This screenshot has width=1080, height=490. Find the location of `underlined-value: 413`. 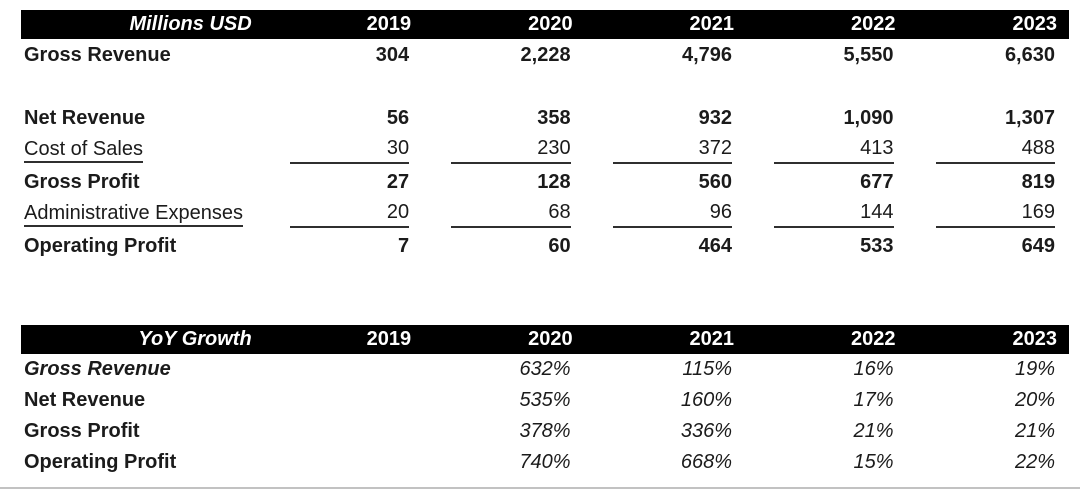

underlined-value: 413 is located at coordinates (834, 150).